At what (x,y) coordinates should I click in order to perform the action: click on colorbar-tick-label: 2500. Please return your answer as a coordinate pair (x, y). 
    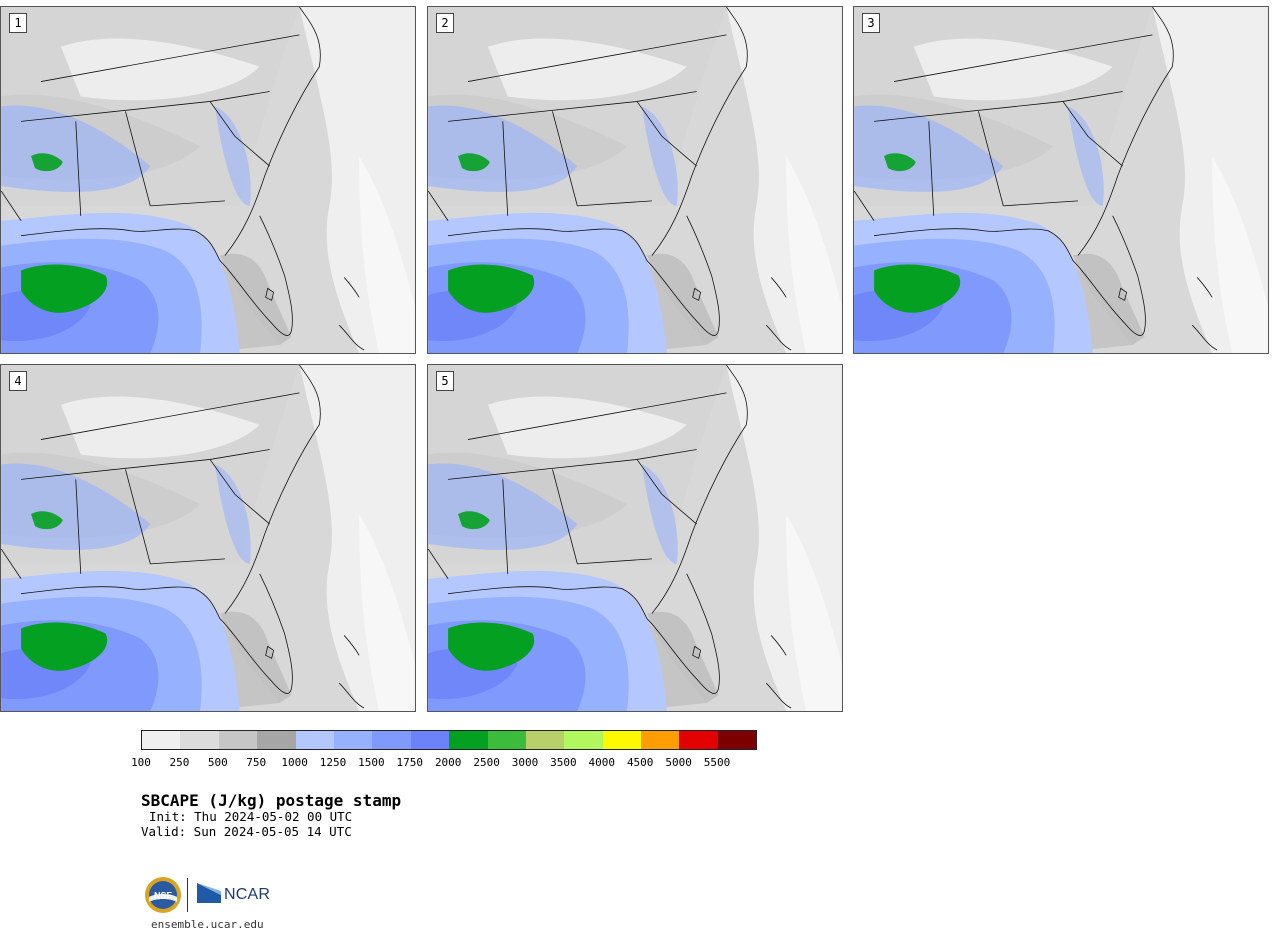
    Looking at the image, I should click on (486, 762).